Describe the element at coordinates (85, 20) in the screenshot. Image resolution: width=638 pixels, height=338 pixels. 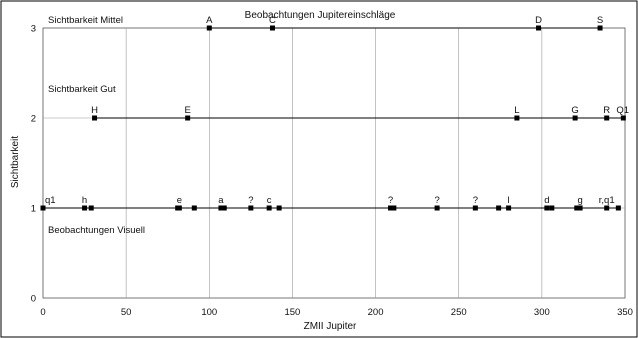
I see `annotation-label: Sichtbarkeit Mittel` at that location.